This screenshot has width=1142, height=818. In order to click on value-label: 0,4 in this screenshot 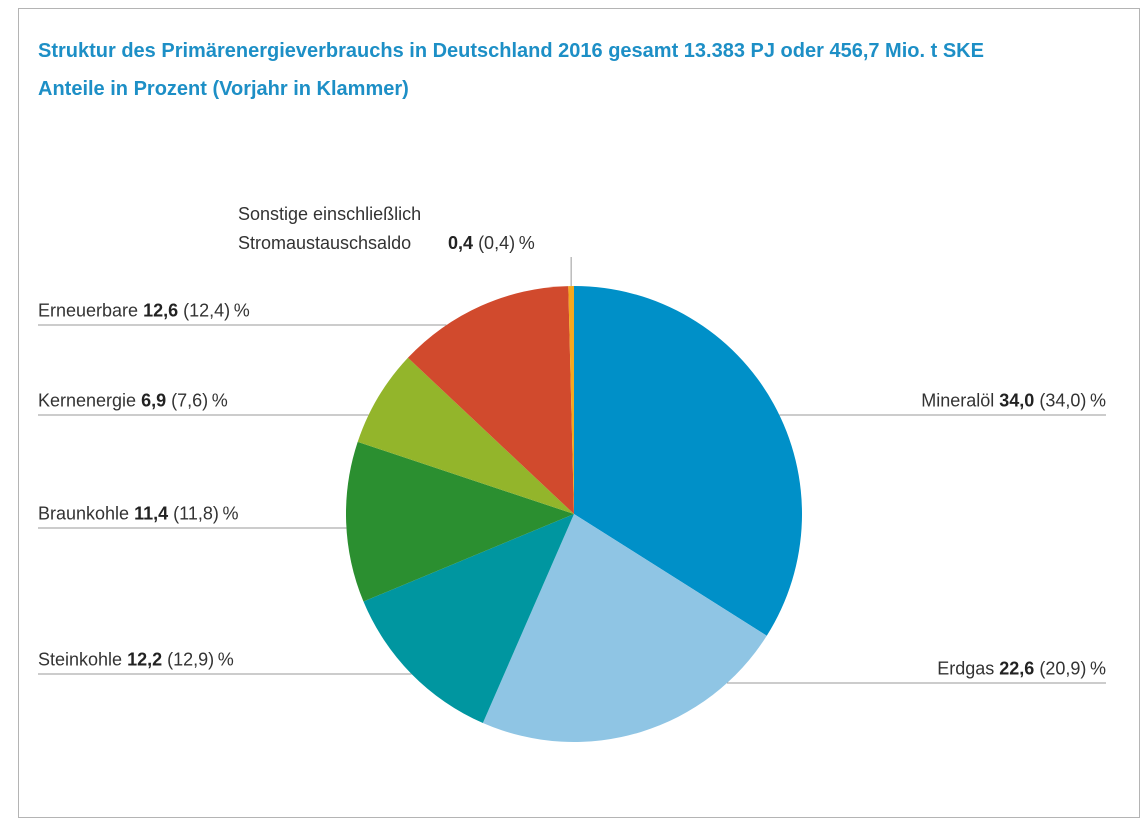, I will do `click(461, 243)`.